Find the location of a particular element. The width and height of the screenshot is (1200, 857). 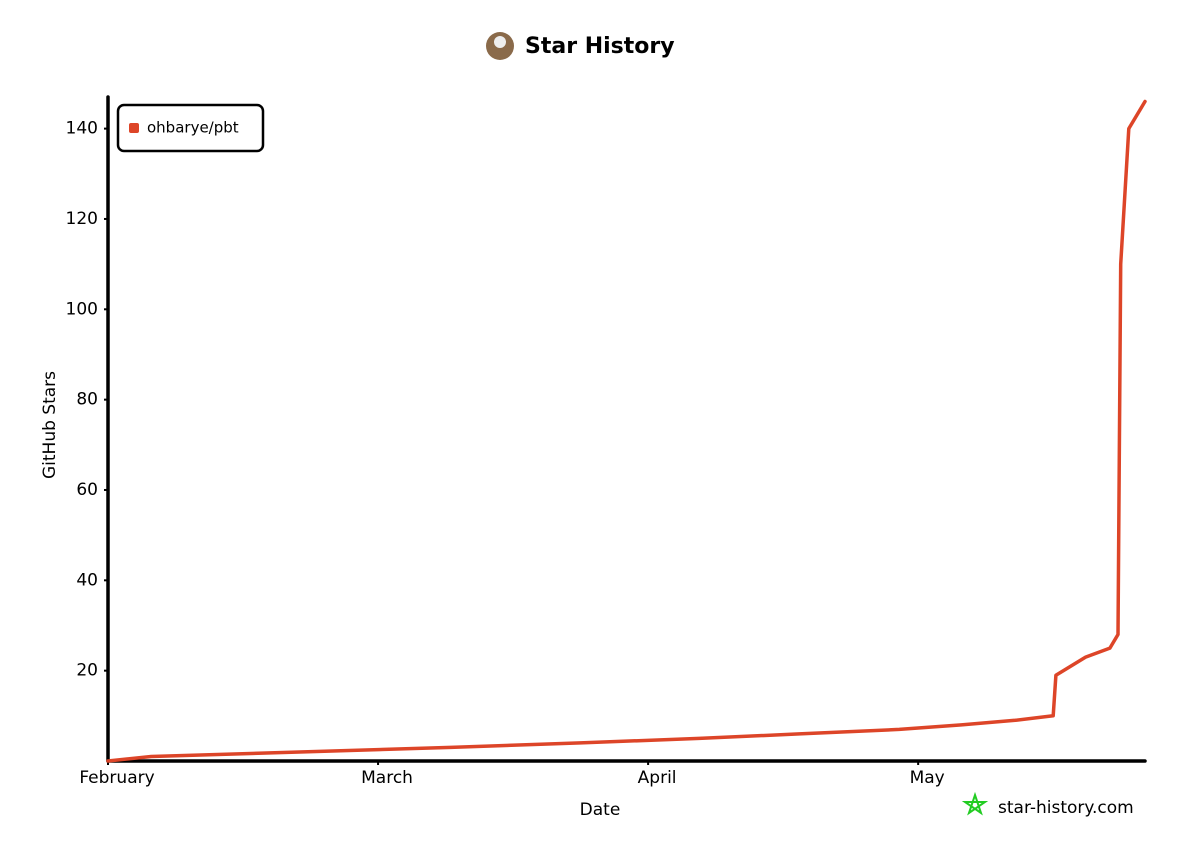

y-tick-label: 140 is located at coordinates (82, 129).